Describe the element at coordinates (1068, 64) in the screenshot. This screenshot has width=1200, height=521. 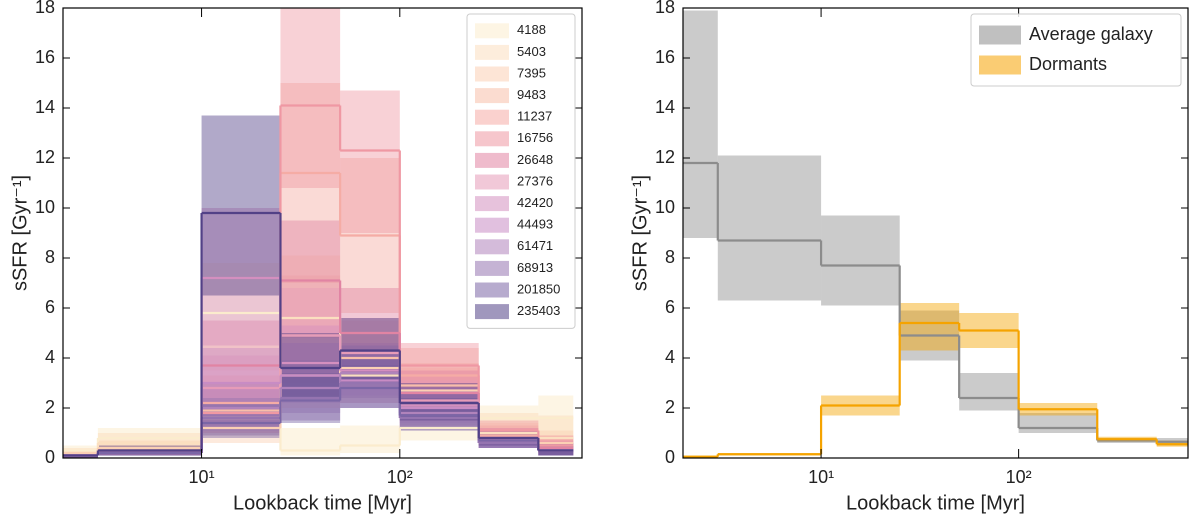
I see `legend-label: Dormants` at that location.